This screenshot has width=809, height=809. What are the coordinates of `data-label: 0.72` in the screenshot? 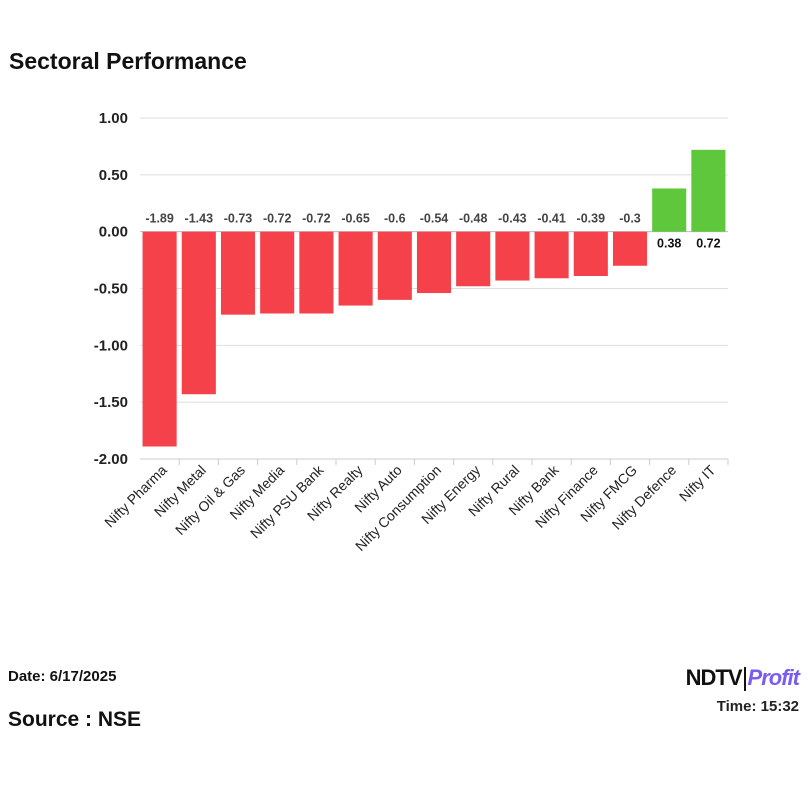 It's located at (708, 244).